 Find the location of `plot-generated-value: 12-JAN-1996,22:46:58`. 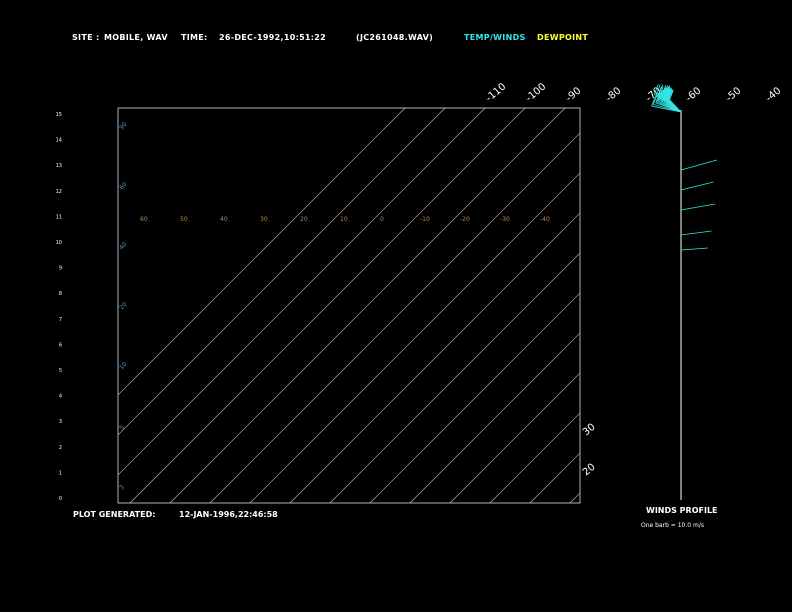

plot-generated-value: 12-JAN-1996,22:46:58 is located at coordinates (228, 514).